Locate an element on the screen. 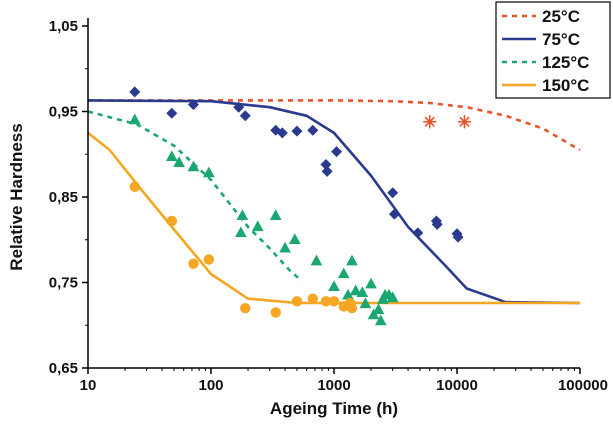 The width and height of the screenshot is (613, 424). fit-line-25c is located at coordinates (334, 125).